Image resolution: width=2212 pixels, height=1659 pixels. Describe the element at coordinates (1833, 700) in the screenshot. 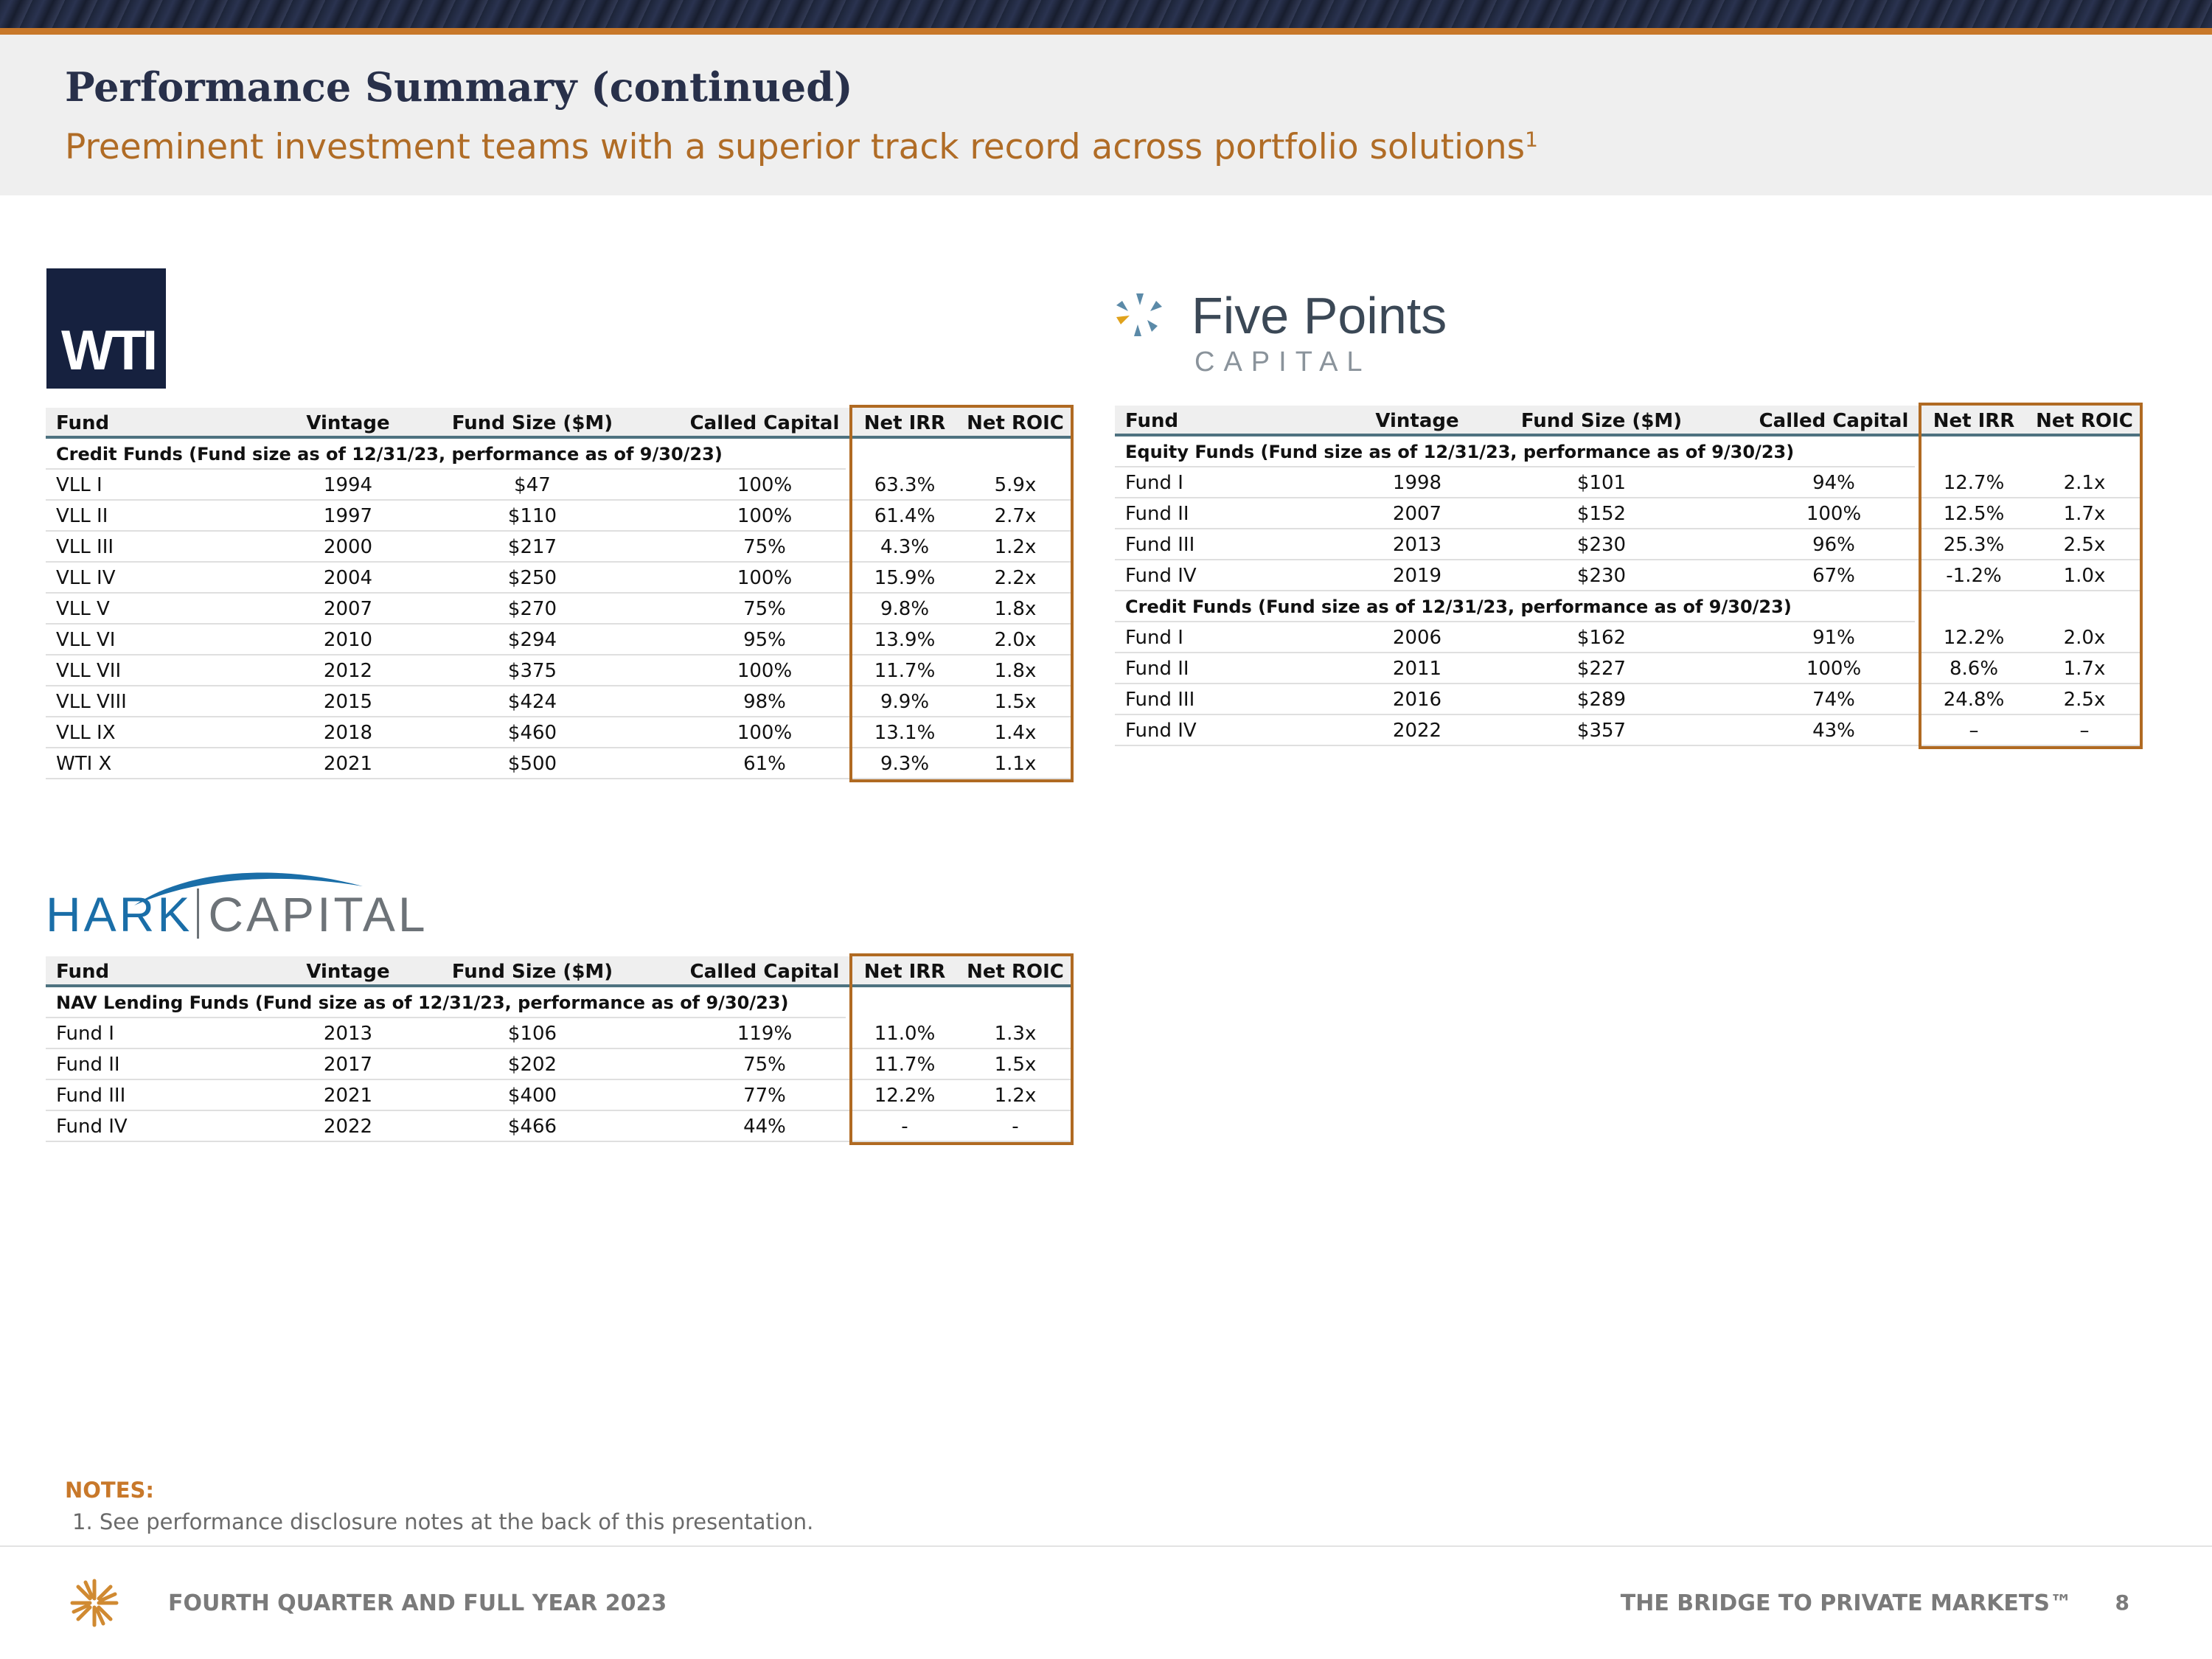

I see `cell-called: 74%` at that location.